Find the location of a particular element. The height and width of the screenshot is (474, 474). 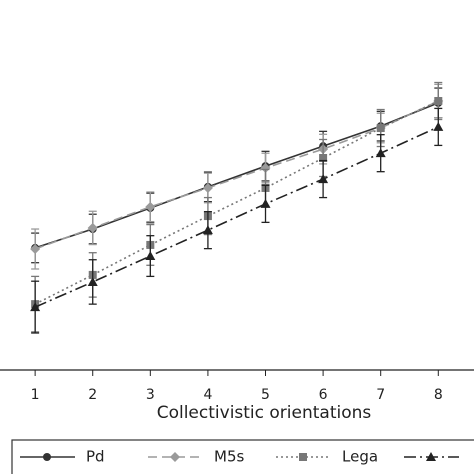

x-tick-label: 7 is located at coordinates (380, 395).